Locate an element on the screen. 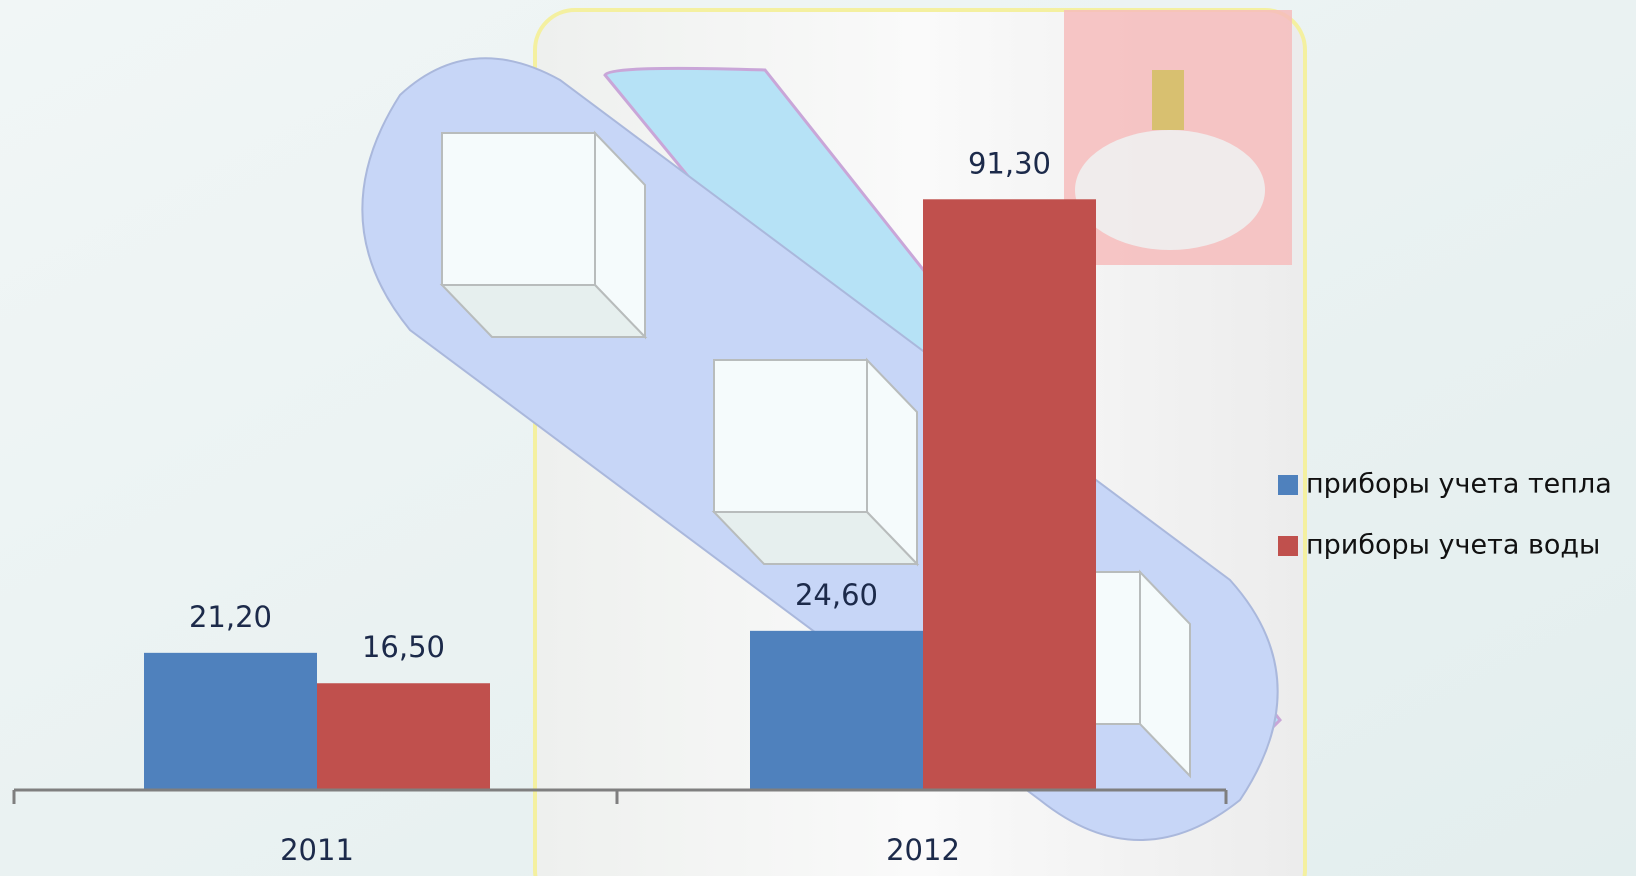 The width and height of the screenshot is (1636, 876). value-label: 24,60 is located at coordinates (836, 595).